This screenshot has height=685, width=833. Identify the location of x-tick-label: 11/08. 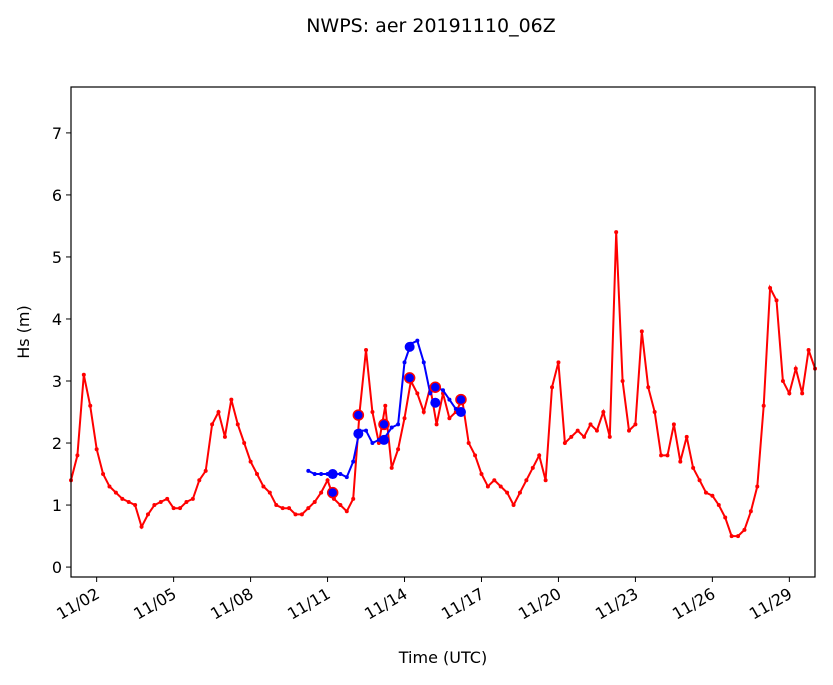
(231, 604).